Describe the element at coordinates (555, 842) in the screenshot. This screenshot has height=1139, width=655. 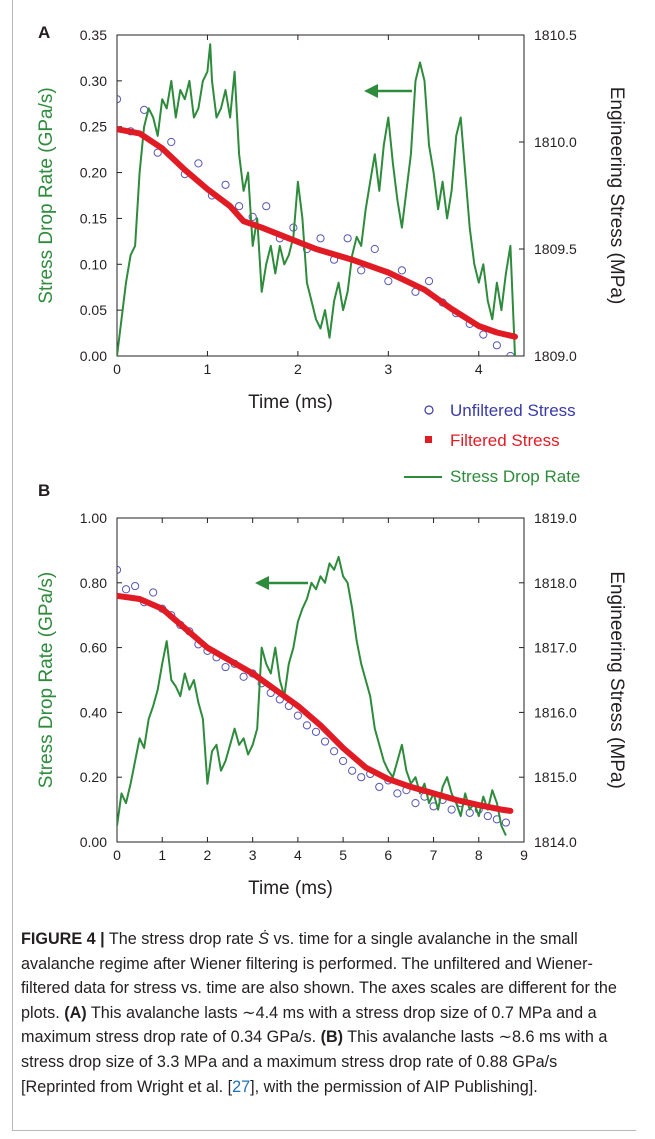
I see `y-right-tick-label: 1814.0` at that location.